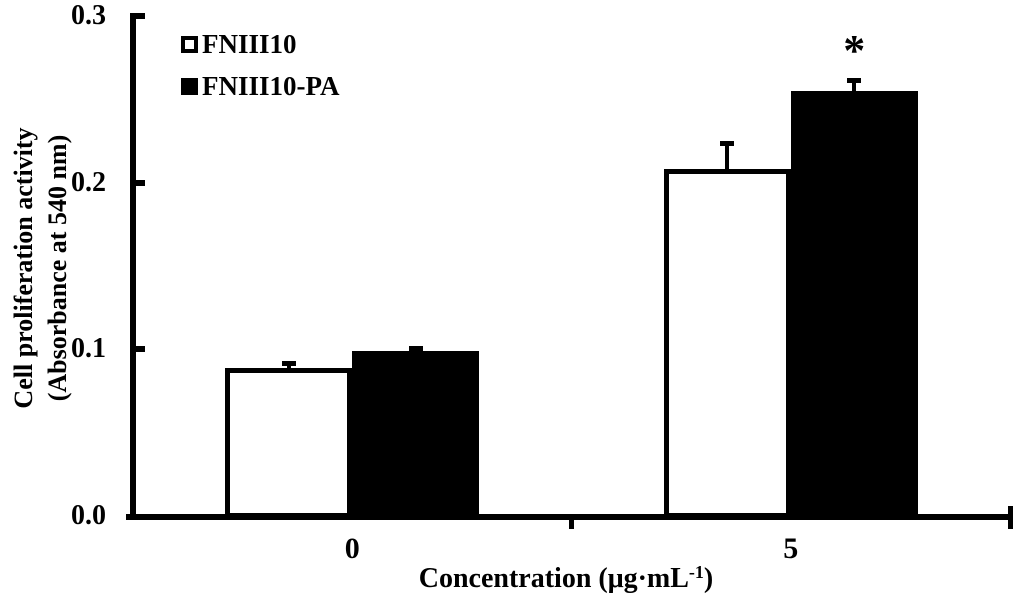 The width and height of the screenshot is (1024, 600). I want to click on filled-square-swatch-icon, so click(189, 86).